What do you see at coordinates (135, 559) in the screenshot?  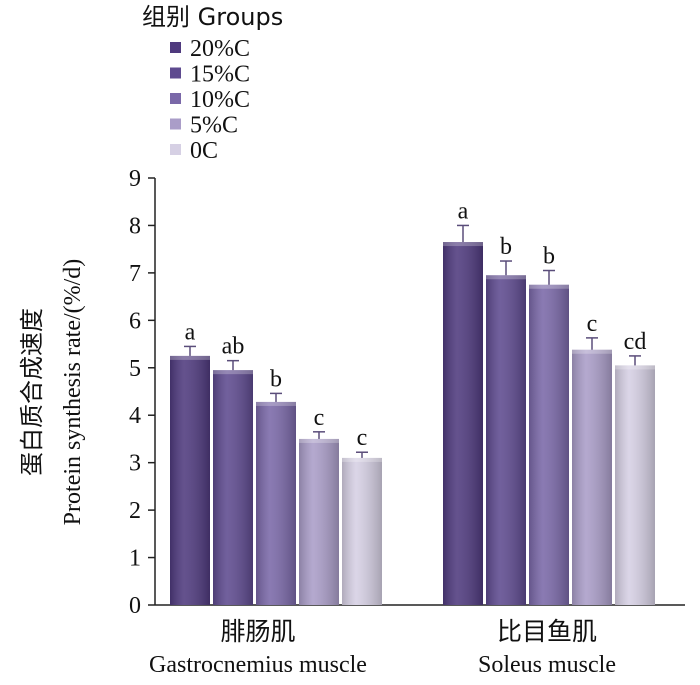 I see `y-tick-label: 1` at bounding box center [135, 559].